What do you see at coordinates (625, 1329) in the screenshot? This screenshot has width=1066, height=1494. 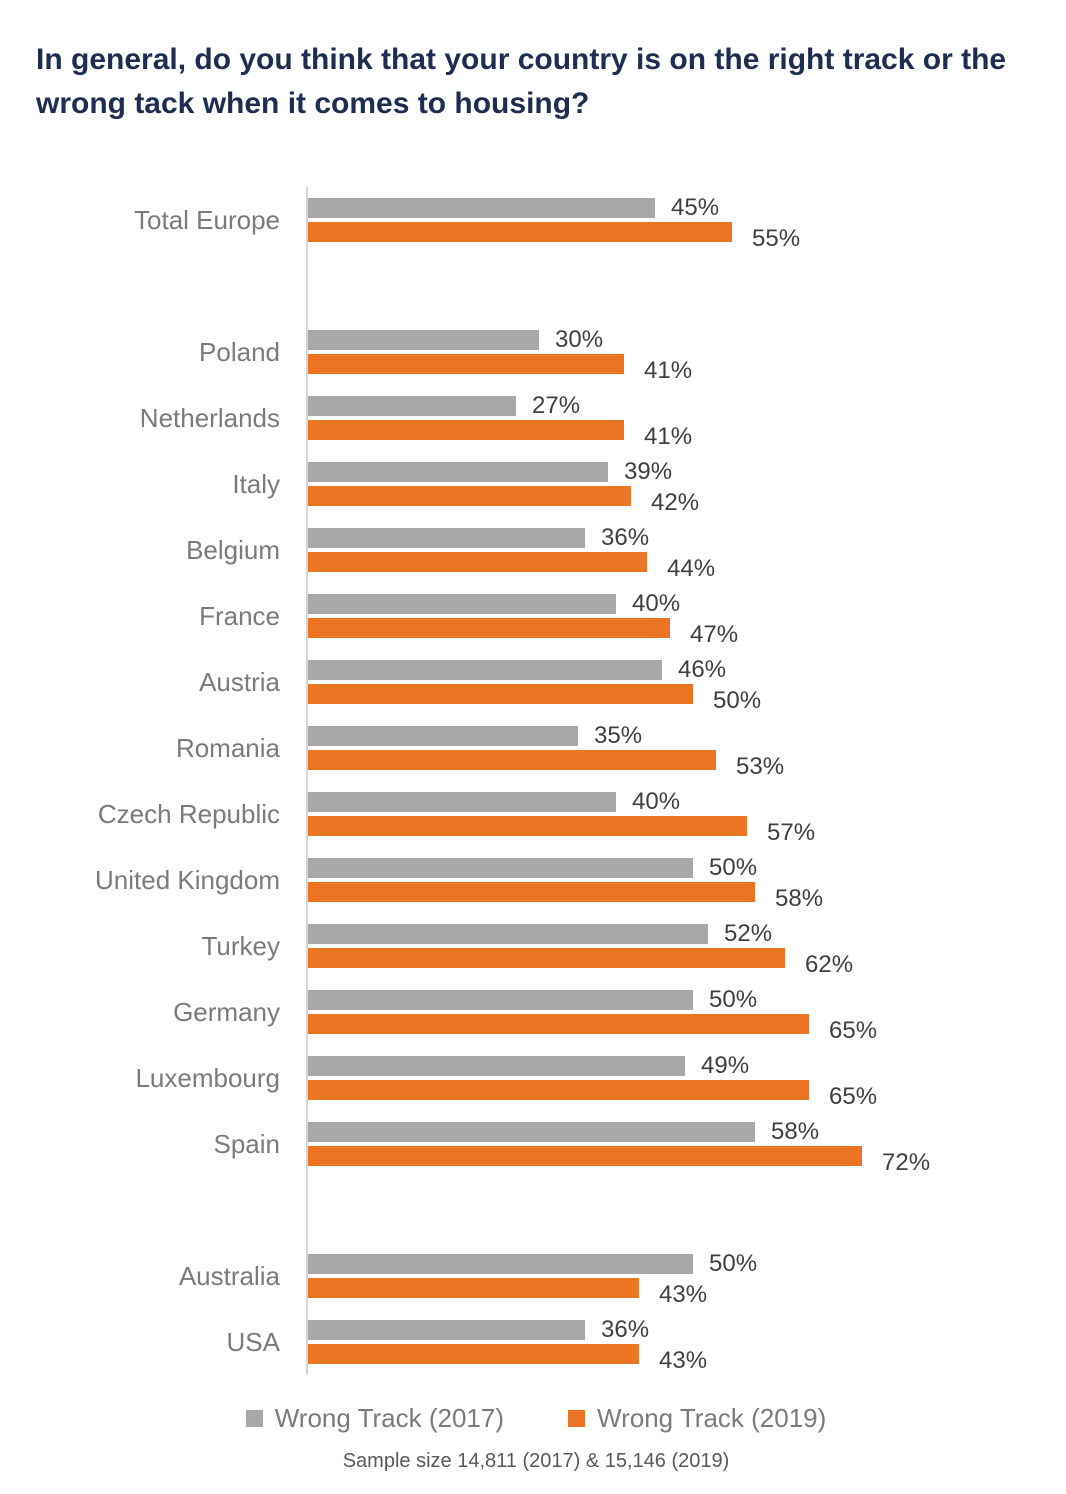 I see `value-label-2017: 36%` at bounding box center [625, 1329].